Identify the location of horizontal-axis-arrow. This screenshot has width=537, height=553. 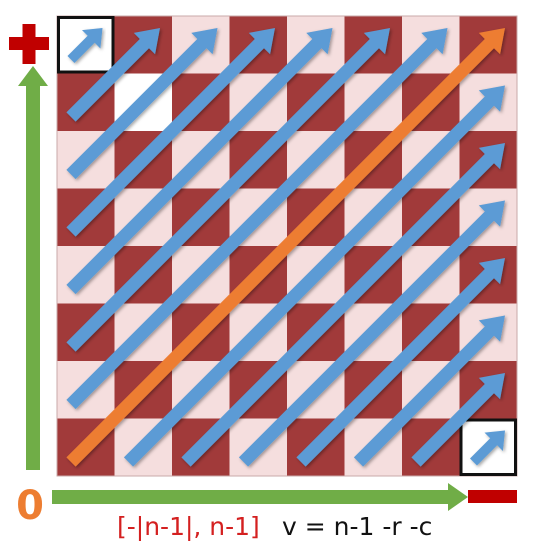
(260, 497).